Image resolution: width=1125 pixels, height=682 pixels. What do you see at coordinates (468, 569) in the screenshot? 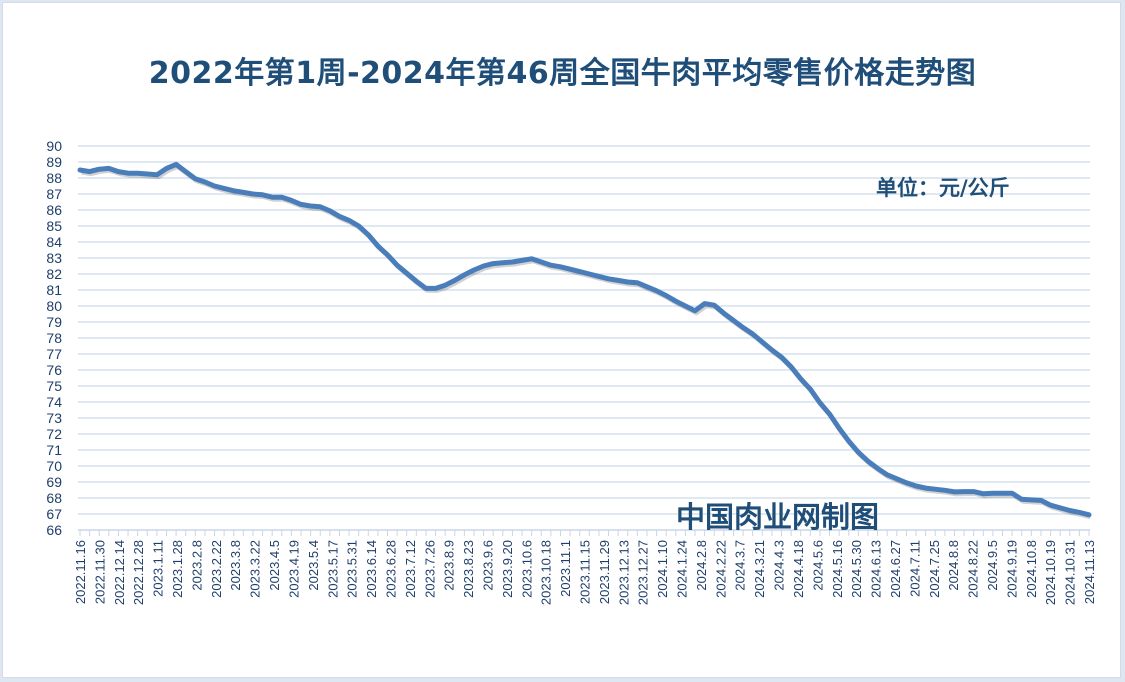
I see `x-tick-label: 2023.8.23` at bounding box center [468, 569].